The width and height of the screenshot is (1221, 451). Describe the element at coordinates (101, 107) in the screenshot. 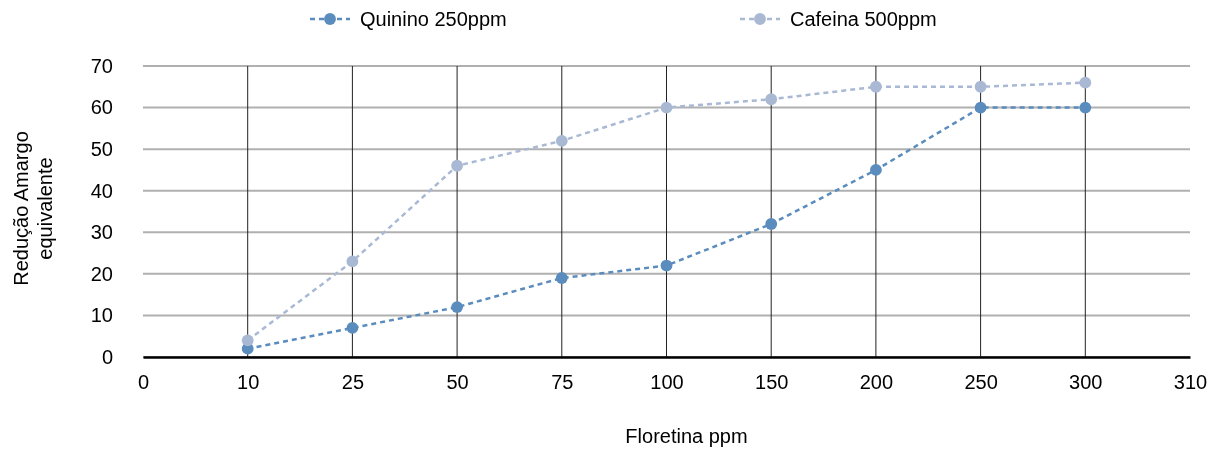

I see `y-tick-label: 60` at that location.